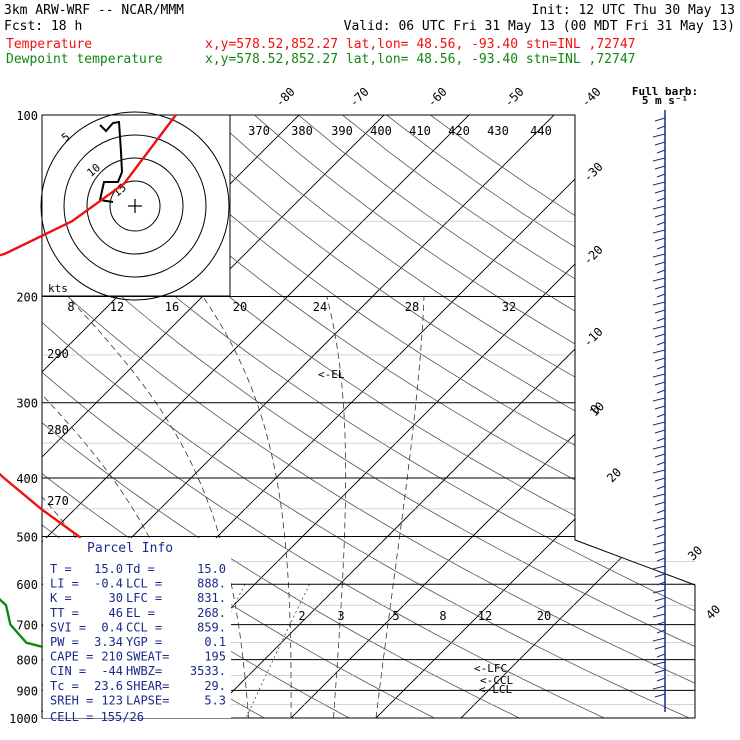 Image resolution: width=740 pixels, height=740 pixels. Describe the element at coordinates (68, 627) in the screenshot. I see `parcel-info-key: SVI =` at that location.